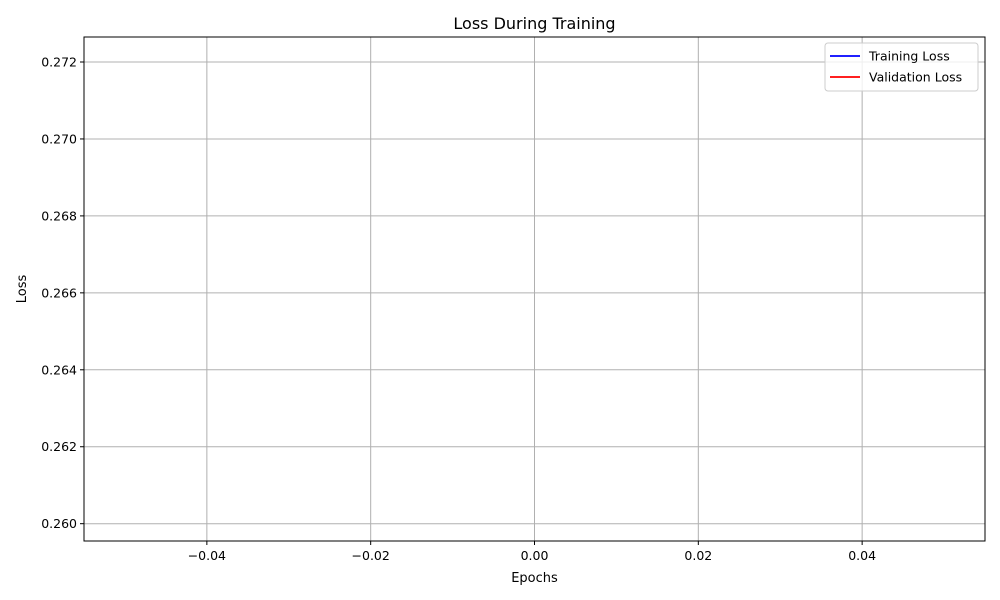 Image resolution: width=1000 pixels, height=600 pixels. I want to click on legend: Training Loss Validation Loss, so click(901, 67).